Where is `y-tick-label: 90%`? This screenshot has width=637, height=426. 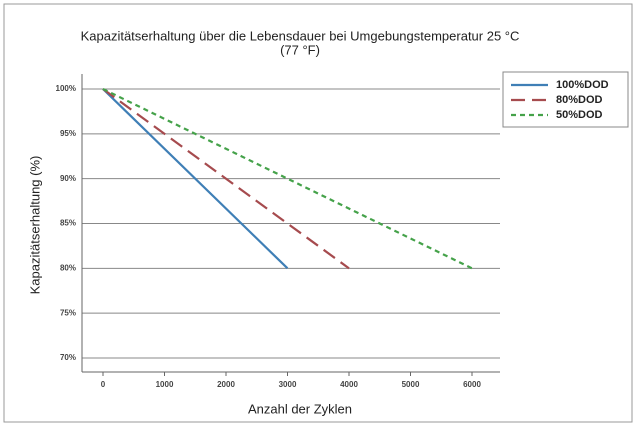 y-tick-label: 90% is located at coordinates (68, 178).